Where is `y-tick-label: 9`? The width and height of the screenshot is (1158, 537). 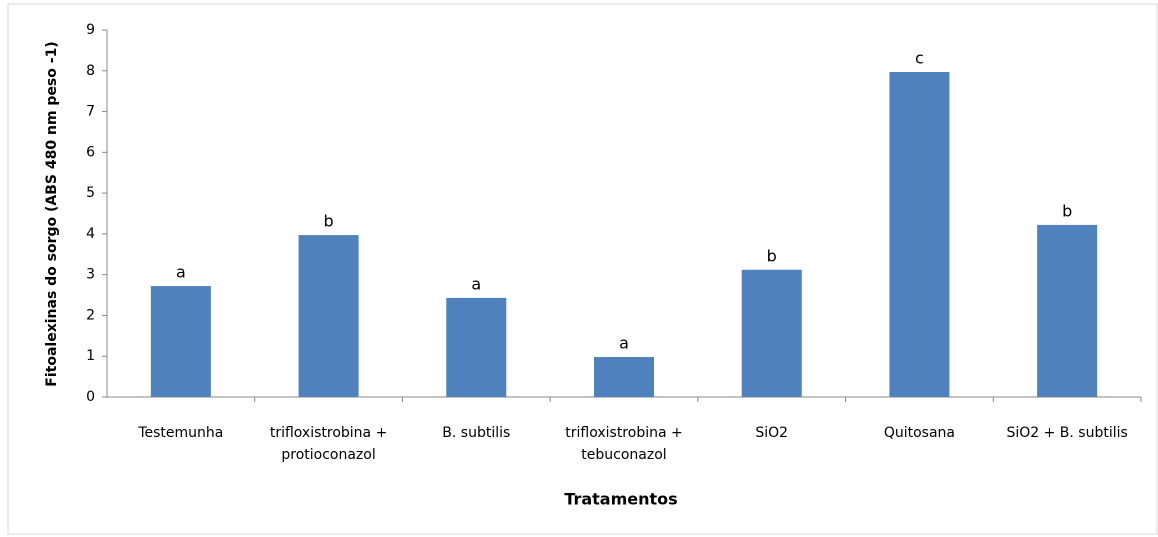
y-tick-label: 9 is located at coordinates (90, 30).